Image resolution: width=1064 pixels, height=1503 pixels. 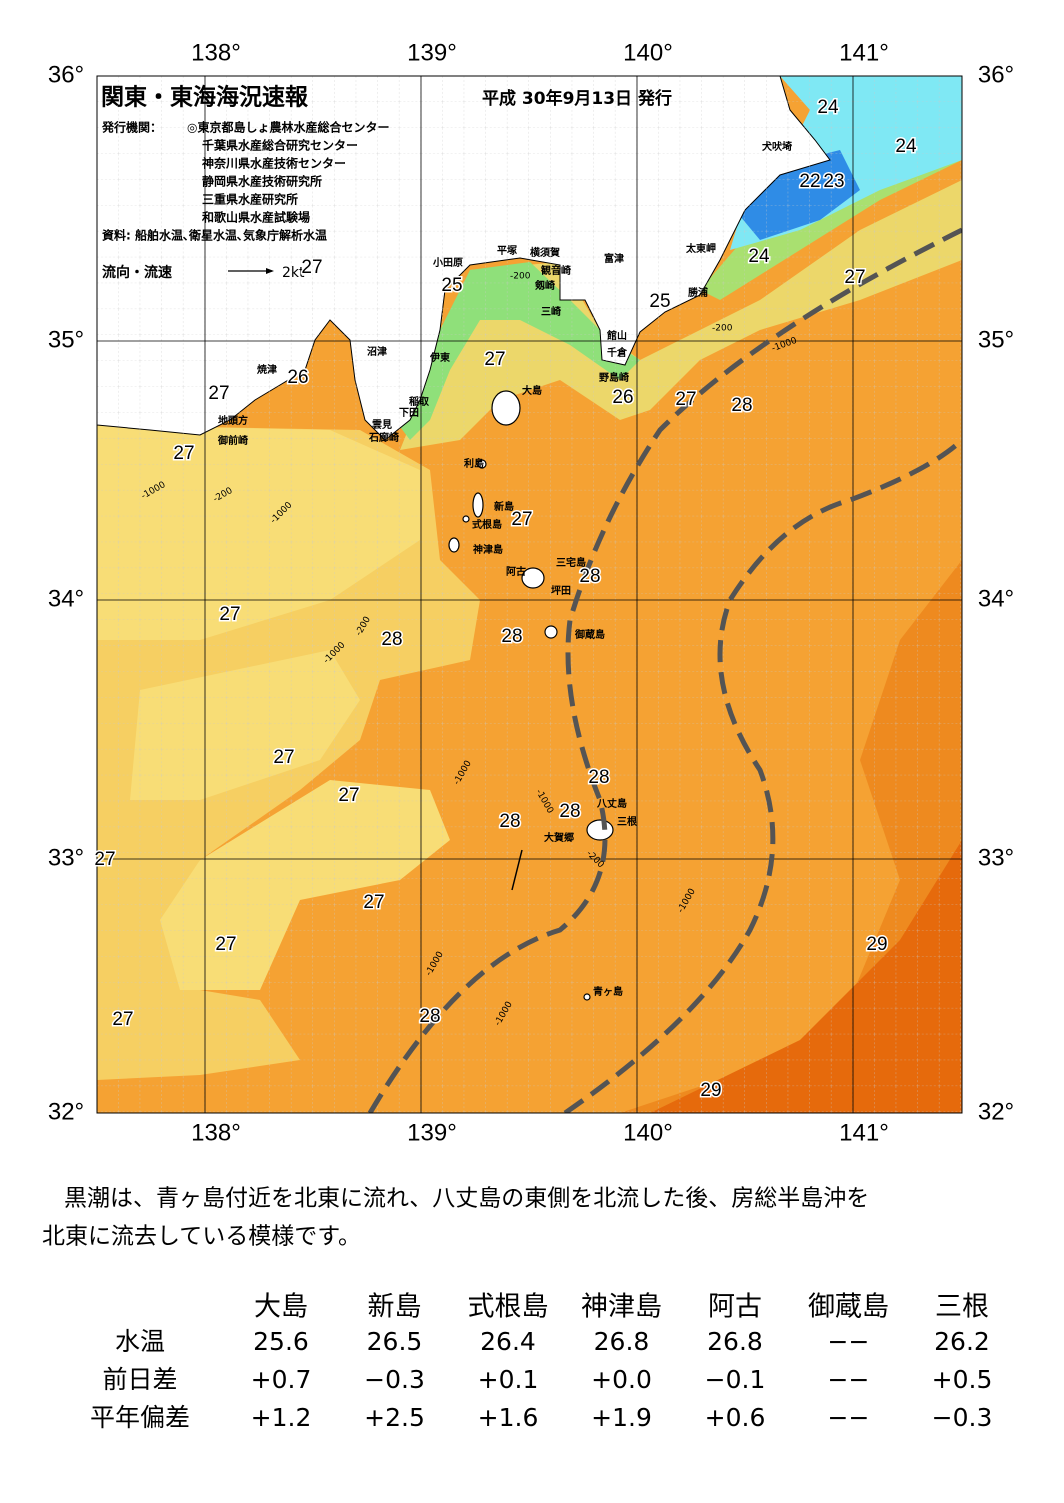 I want to click on issuer: 三重県水産研究所, so click(x=250, y=199).